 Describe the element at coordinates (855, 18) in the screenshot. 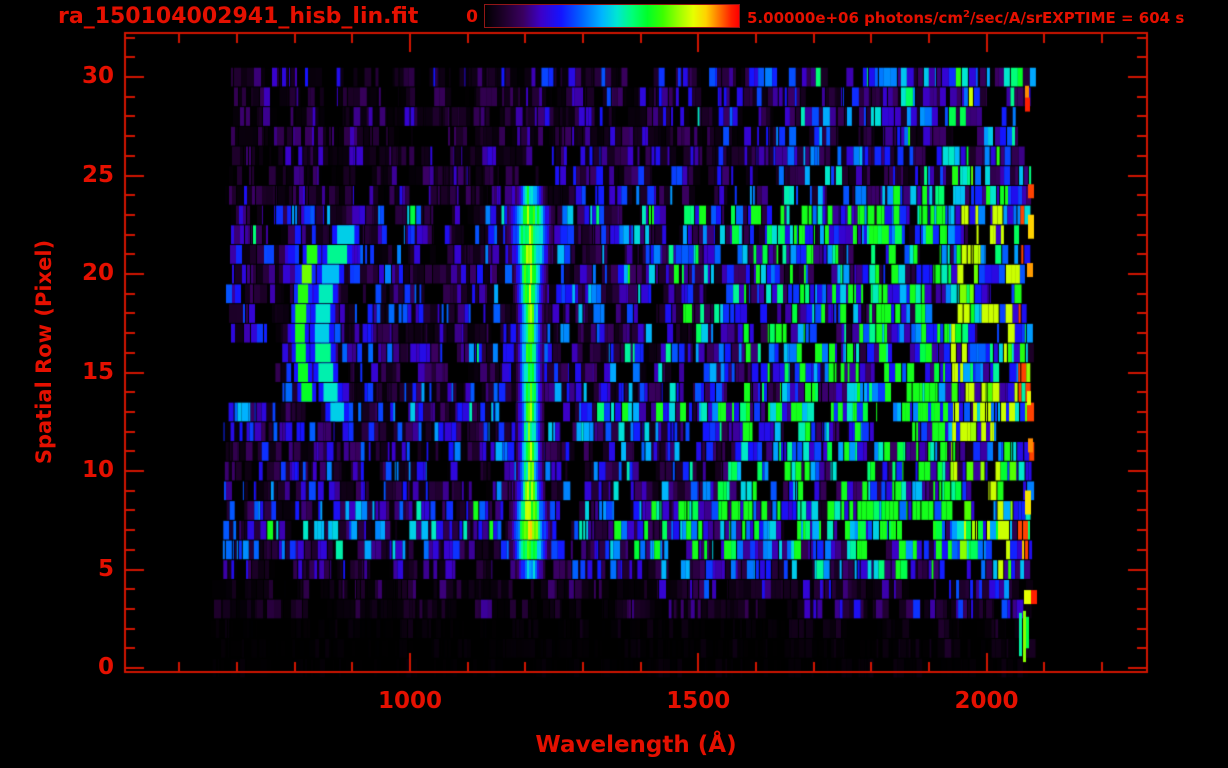

I see `colorbar-max-text: 5.00000e+06 photons/cm` at that location.